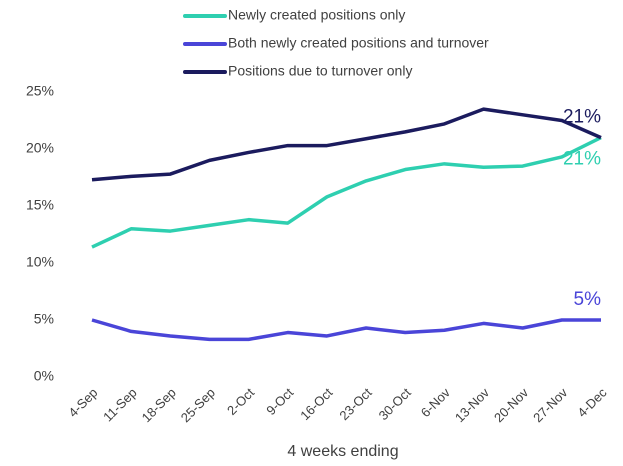  What do you see at coordinates (591, 402) in the screenshot?
I see `x-tick-label: 4-Dec` at bounding box center [591, 402].